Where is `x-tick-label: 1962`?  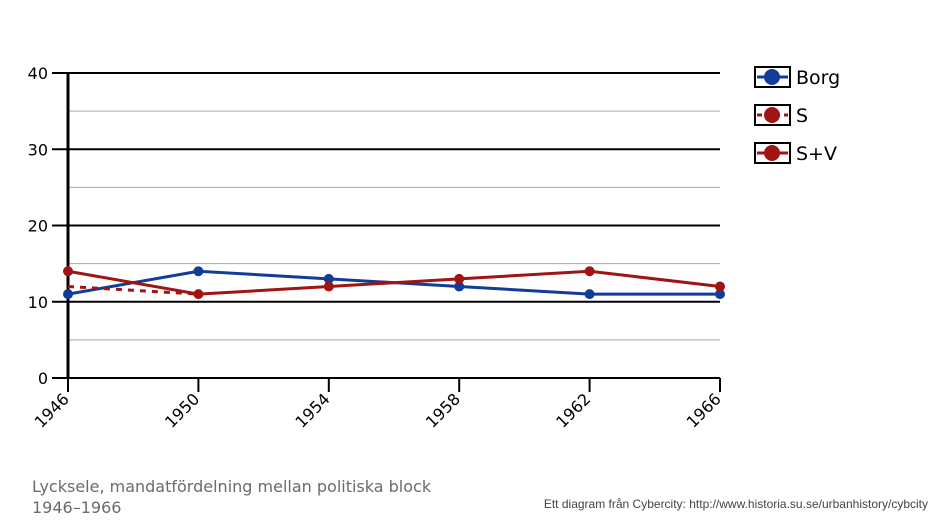 x-tick-label: 1962 is located at coordinates (573, 410).